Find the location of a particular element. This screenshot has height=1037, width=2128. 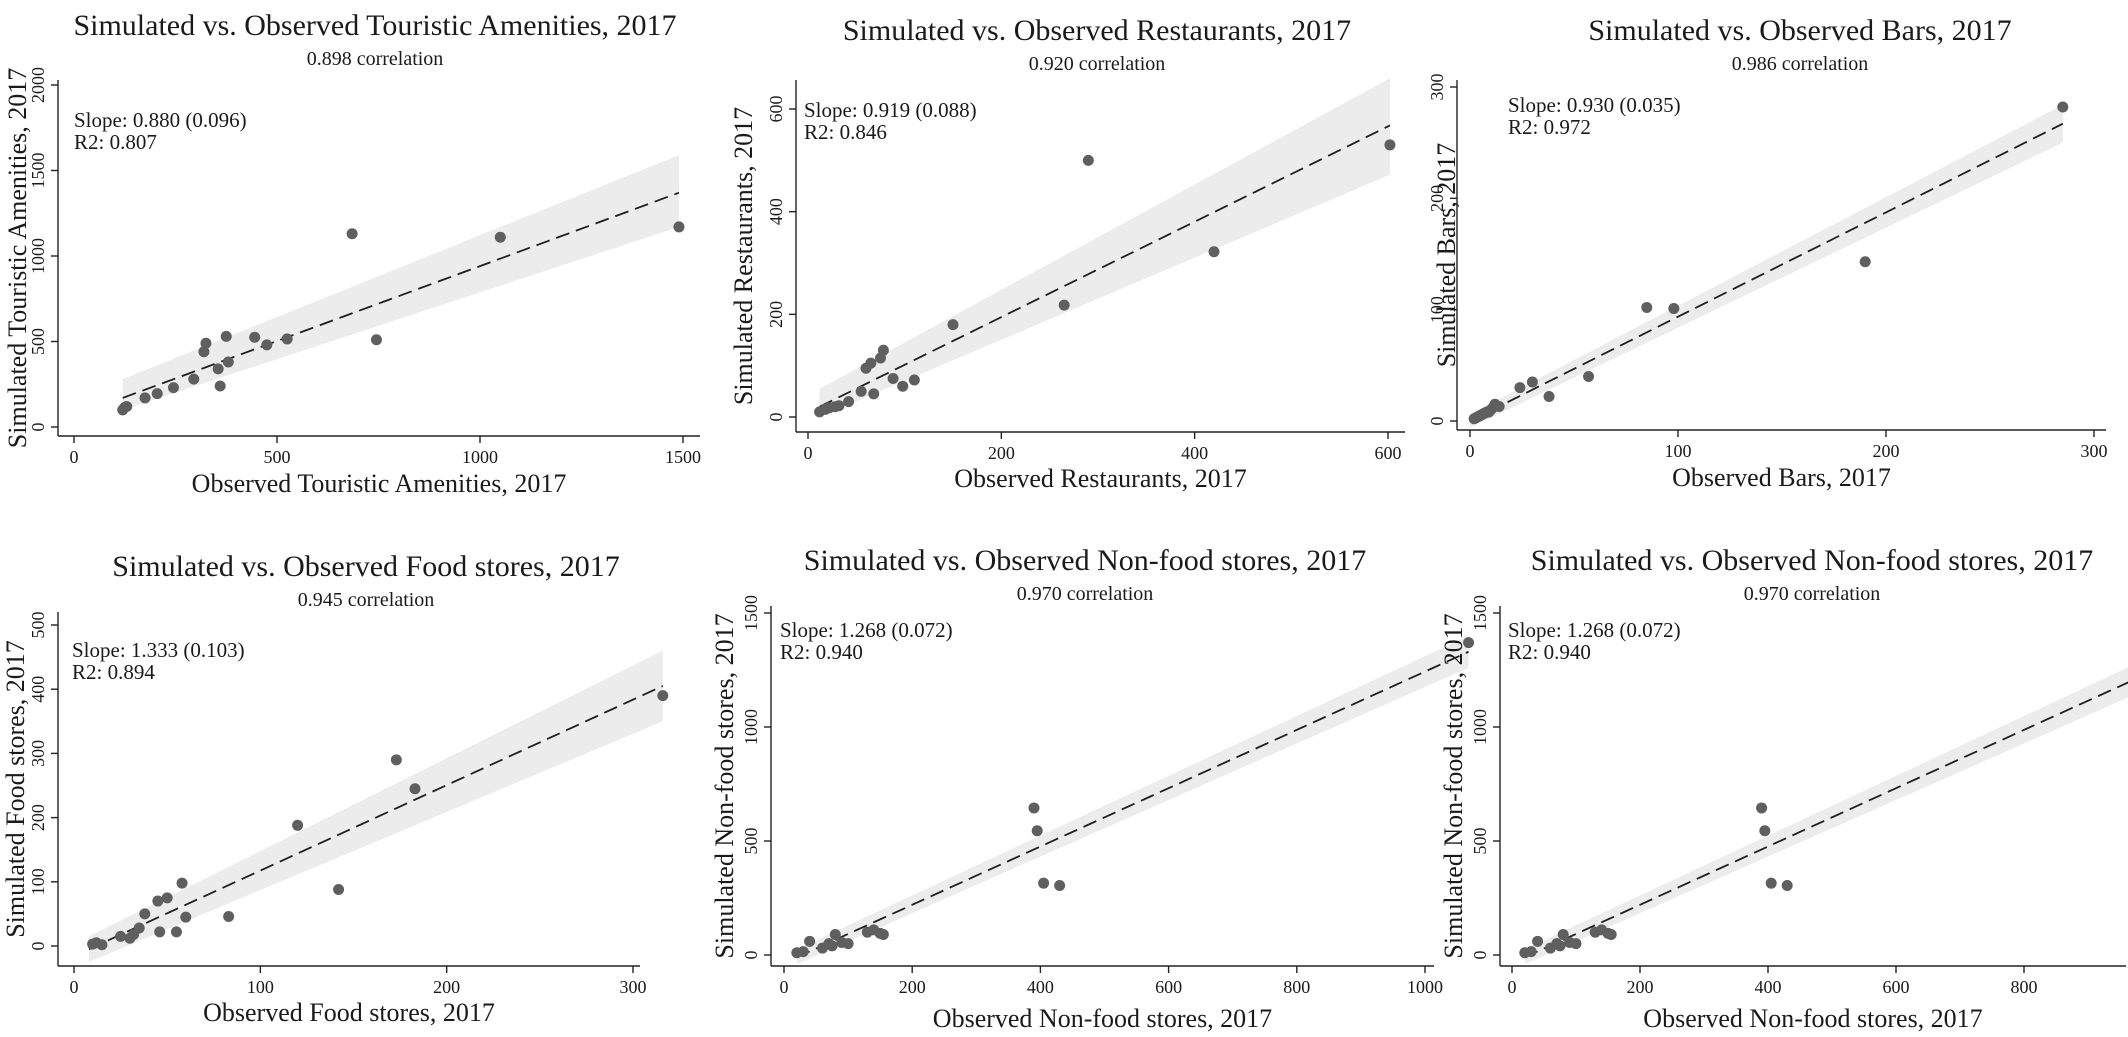

y-axis-label: Simulated Non-food stores, 2017 is located at coordinates (1453, 785).